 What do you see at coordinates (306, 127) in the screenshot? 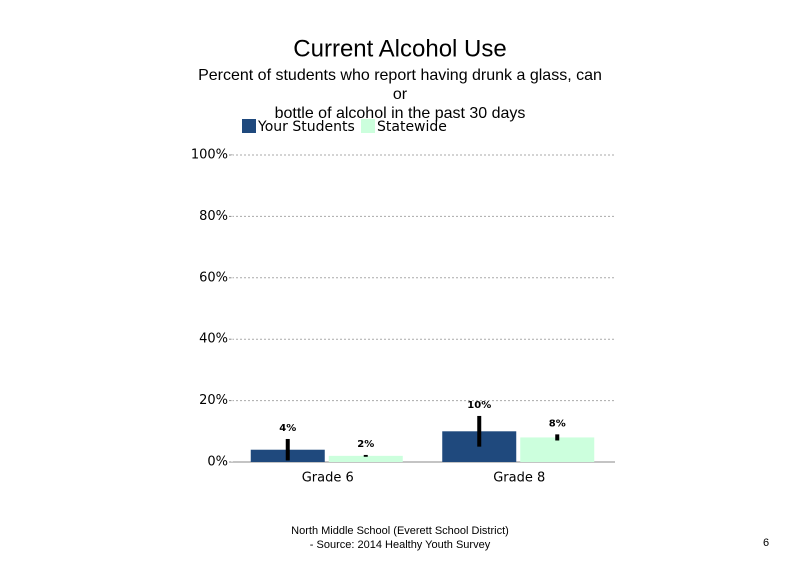
I see `legend-label: Your Students` at bounding box center [306, 127].